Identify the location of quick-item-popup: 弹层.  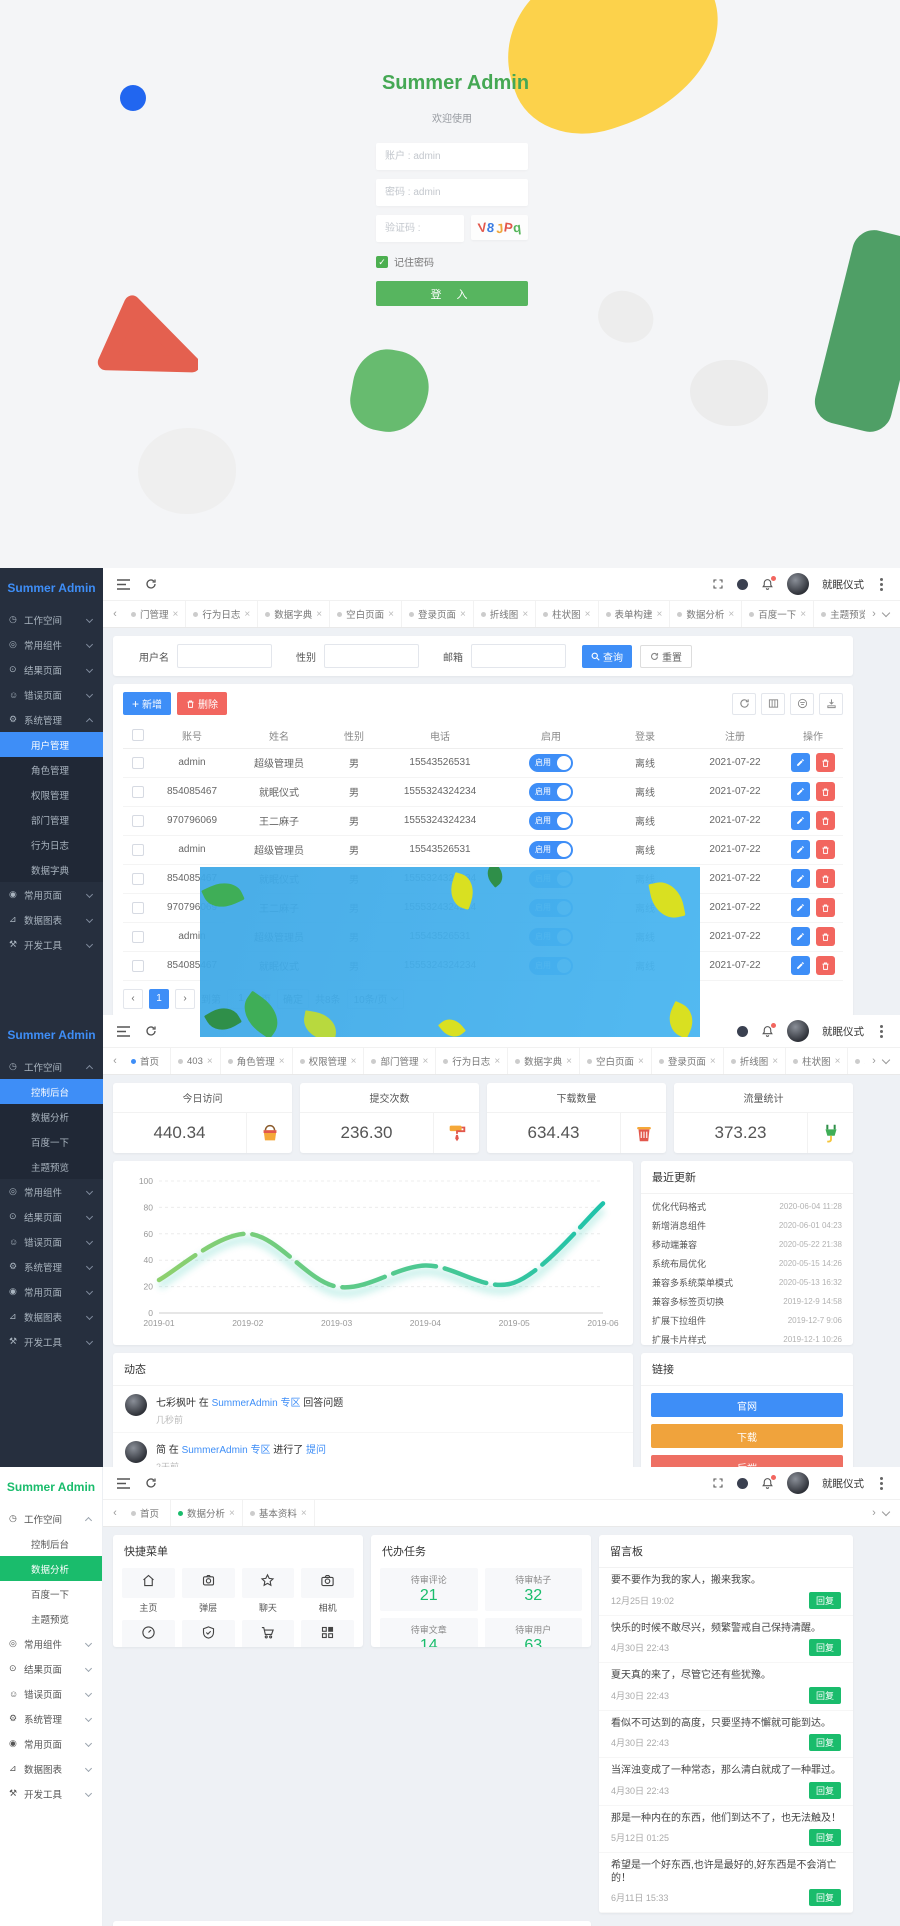
(208, 1591).